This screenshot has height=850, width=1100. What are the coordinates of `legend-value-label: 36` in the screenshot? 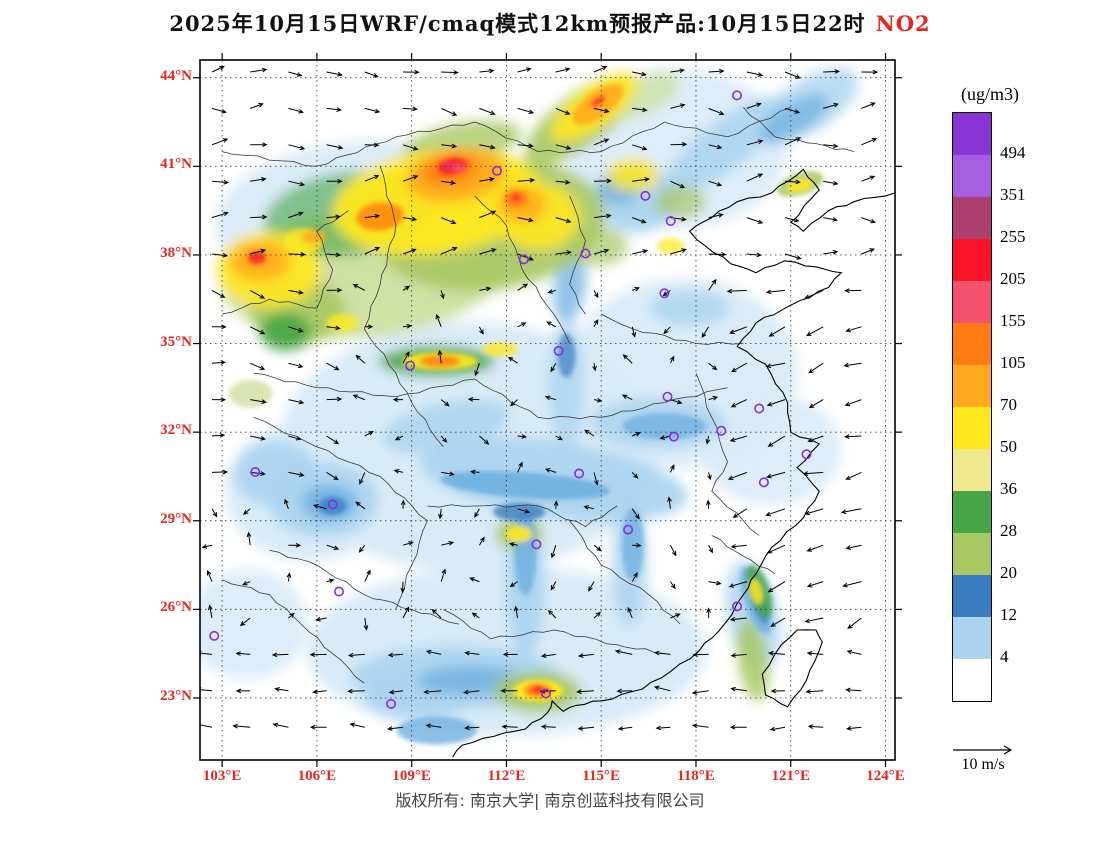 It's located at (1008, 488).